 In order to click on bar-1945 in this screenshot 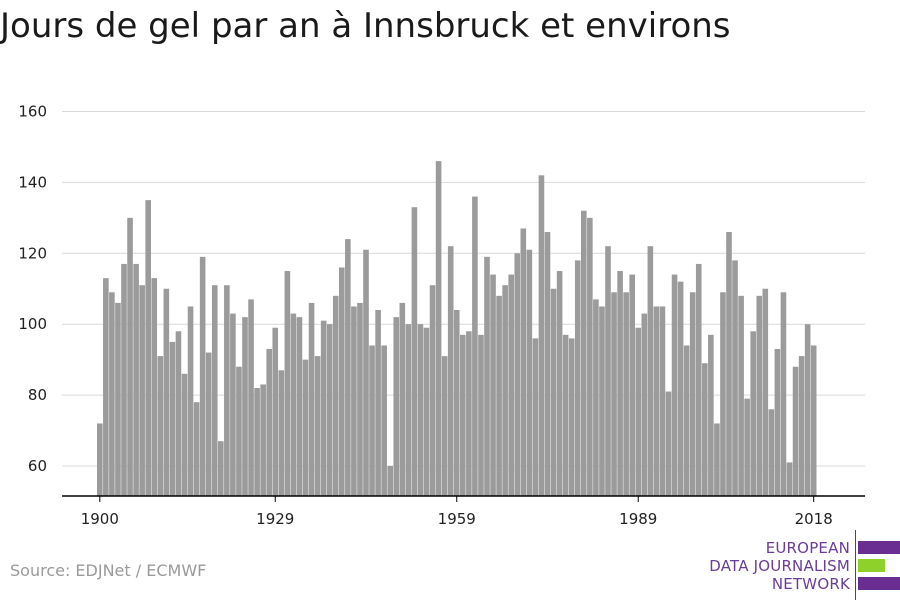, I will do `click(372, 420)`.